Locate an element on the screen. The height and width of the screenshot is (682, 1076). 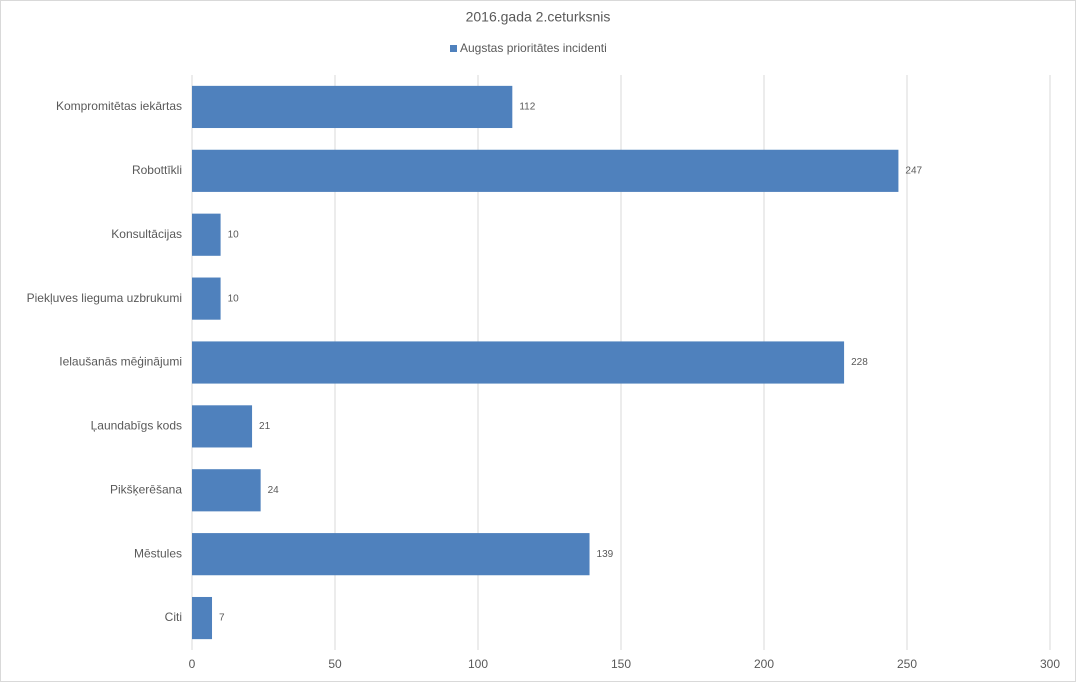
x-tick-label: 250 is located at coordinates (907, 664).